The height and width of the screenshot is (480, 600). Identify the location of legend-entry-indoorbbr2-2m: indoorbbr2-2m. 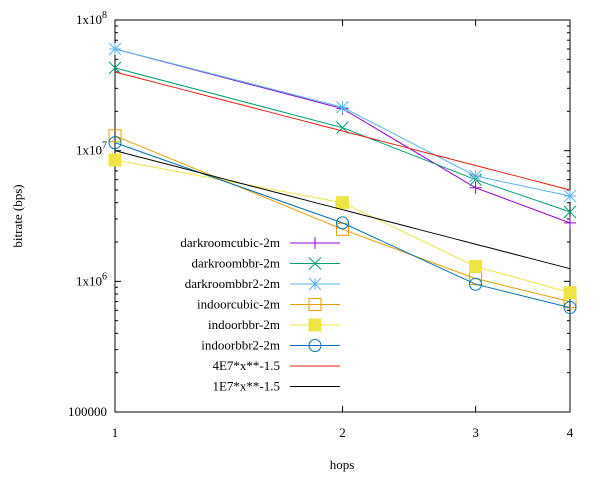
(270, 345).